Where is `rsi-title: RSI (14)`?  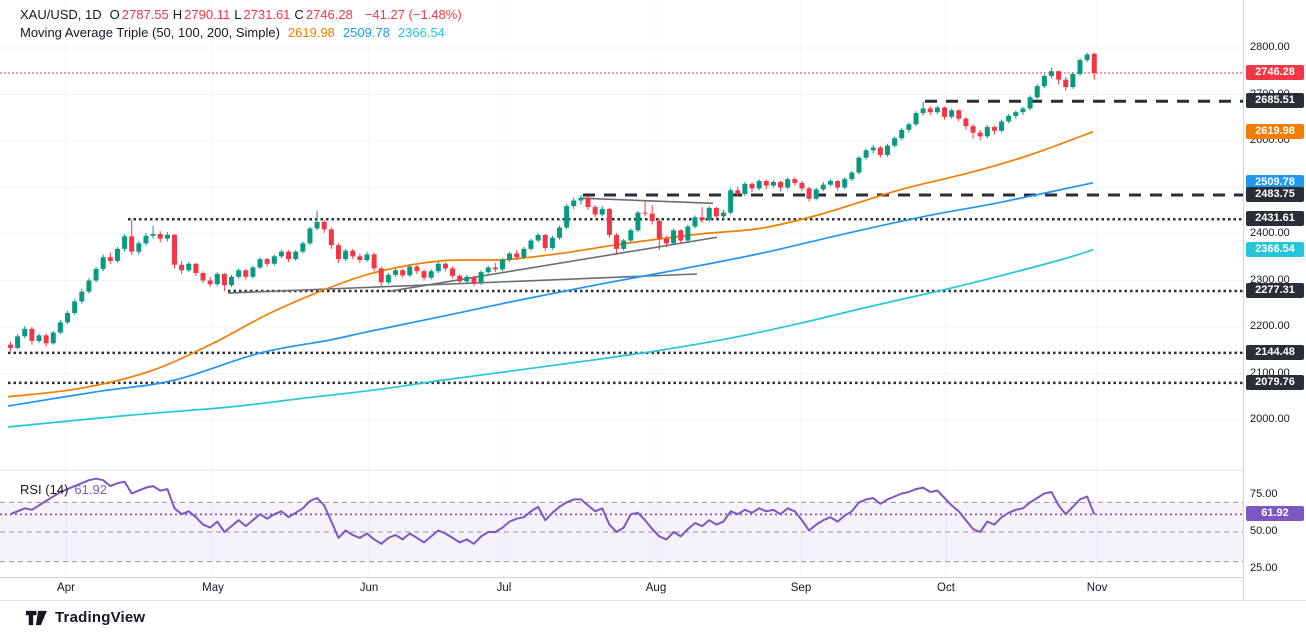 rsi-title: RSI (14) is located at coordinates (44, 489).